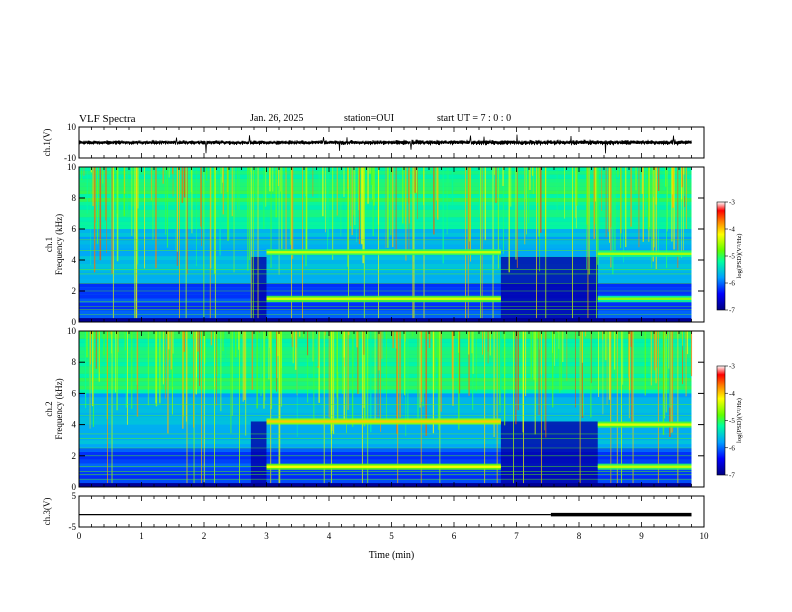 The width and height of the screenshot is (792, 612). What do you see at coordinates (391, 555) in the screenshot?
I see `x-axis-label: Time (min)` at bounding box center [391, 555].